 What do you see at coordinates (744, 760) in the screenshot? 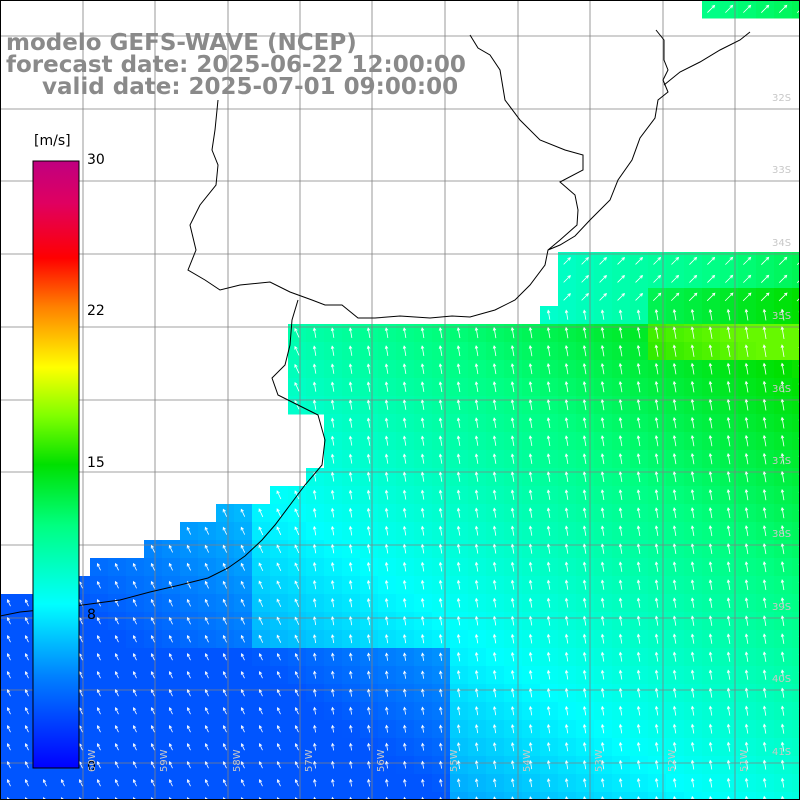
I see `lon-label: 51W` at bounding box center [744, 760].